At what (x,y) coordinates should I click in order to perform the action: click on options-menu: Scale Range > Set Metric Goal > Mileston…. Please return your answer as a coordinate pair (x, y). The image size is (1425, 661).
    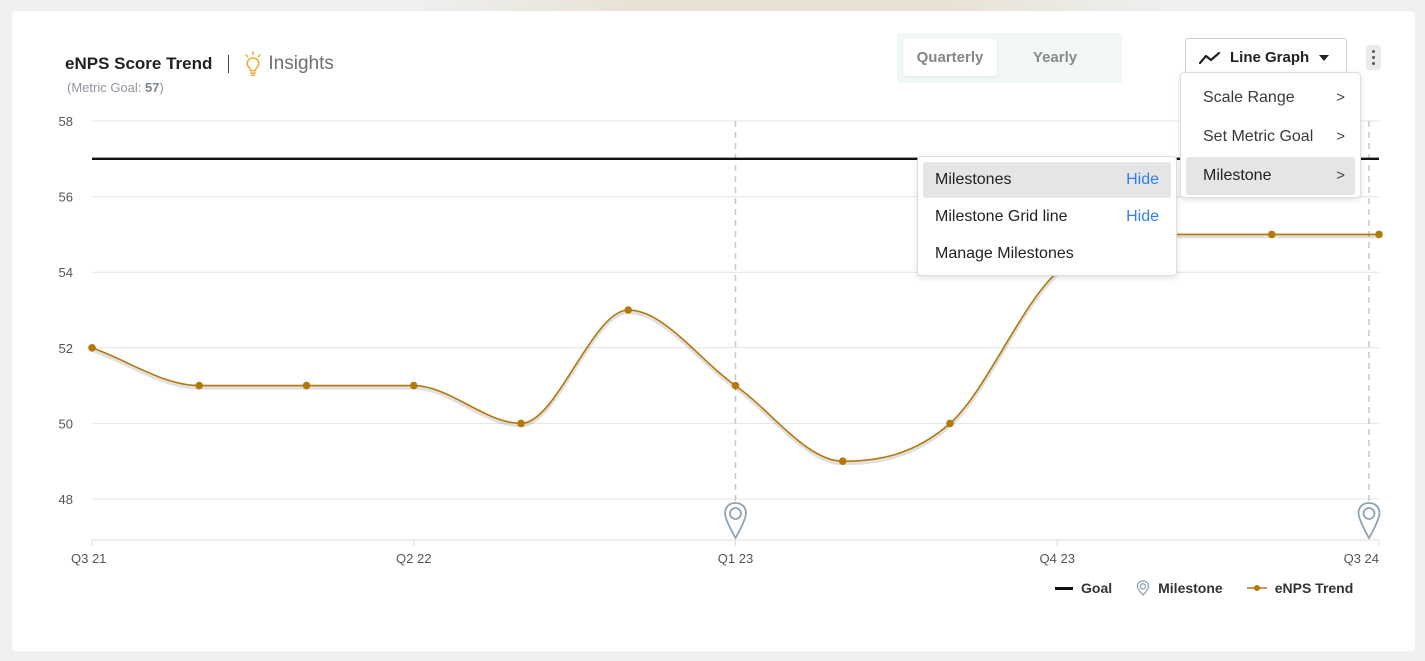
    Looking at the image, I should click on (1270, 135).